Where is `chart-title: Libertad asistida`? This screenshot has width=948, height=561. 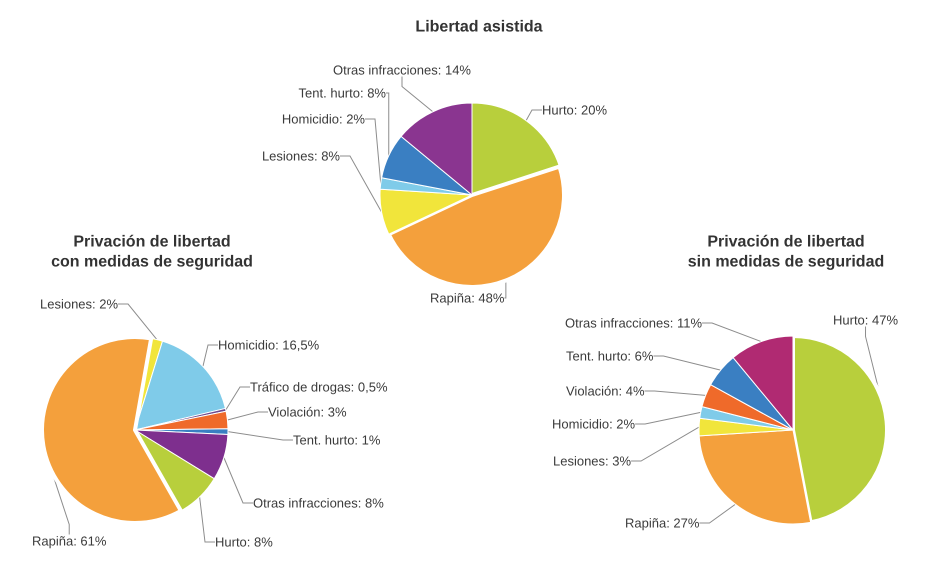
chart-title: Libertad asistida is located at coordinates (479, 27).